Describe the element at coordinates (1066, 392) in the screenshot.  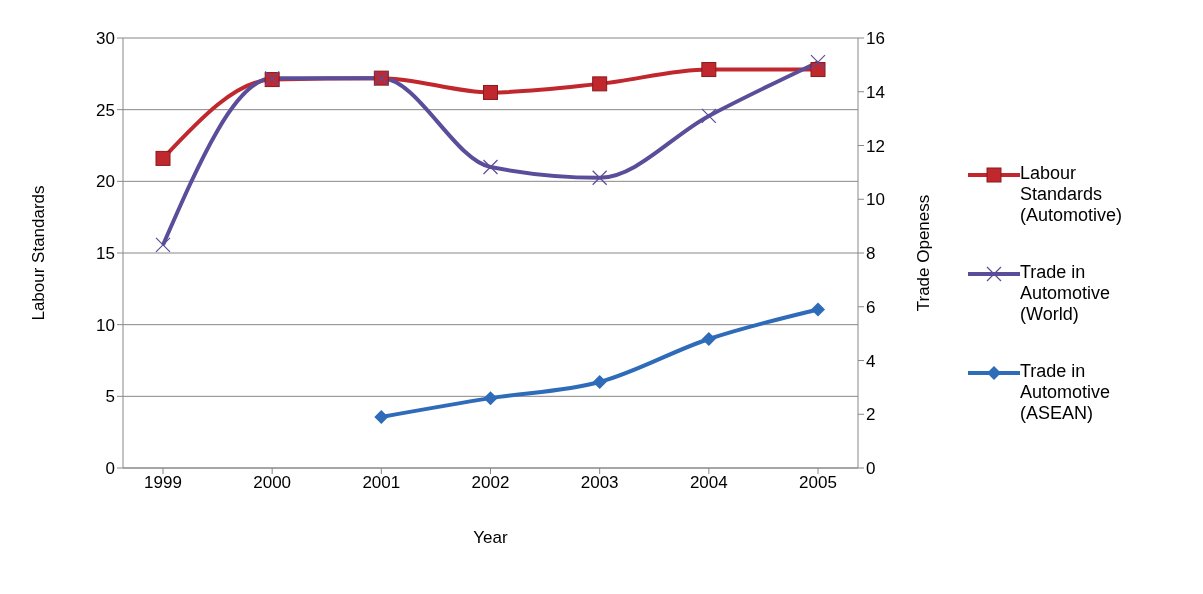
I see `legend-label: Trade in Automotive (ASEAN)` at that location.